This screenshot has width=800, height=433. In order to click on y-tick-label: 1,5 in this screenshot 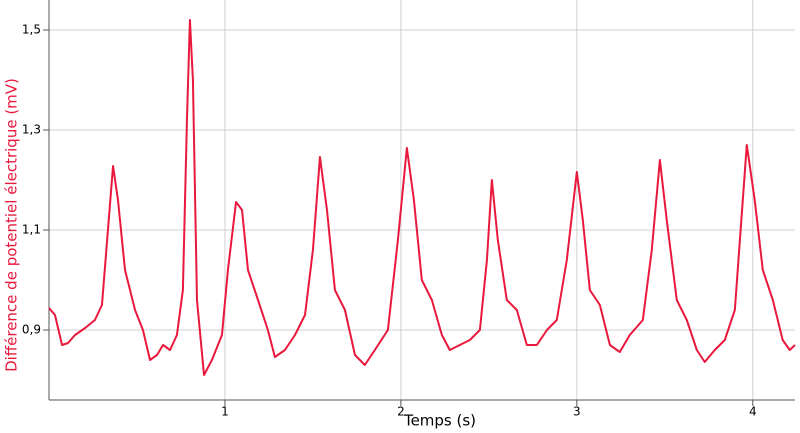, I will do `click(31, 30)`.